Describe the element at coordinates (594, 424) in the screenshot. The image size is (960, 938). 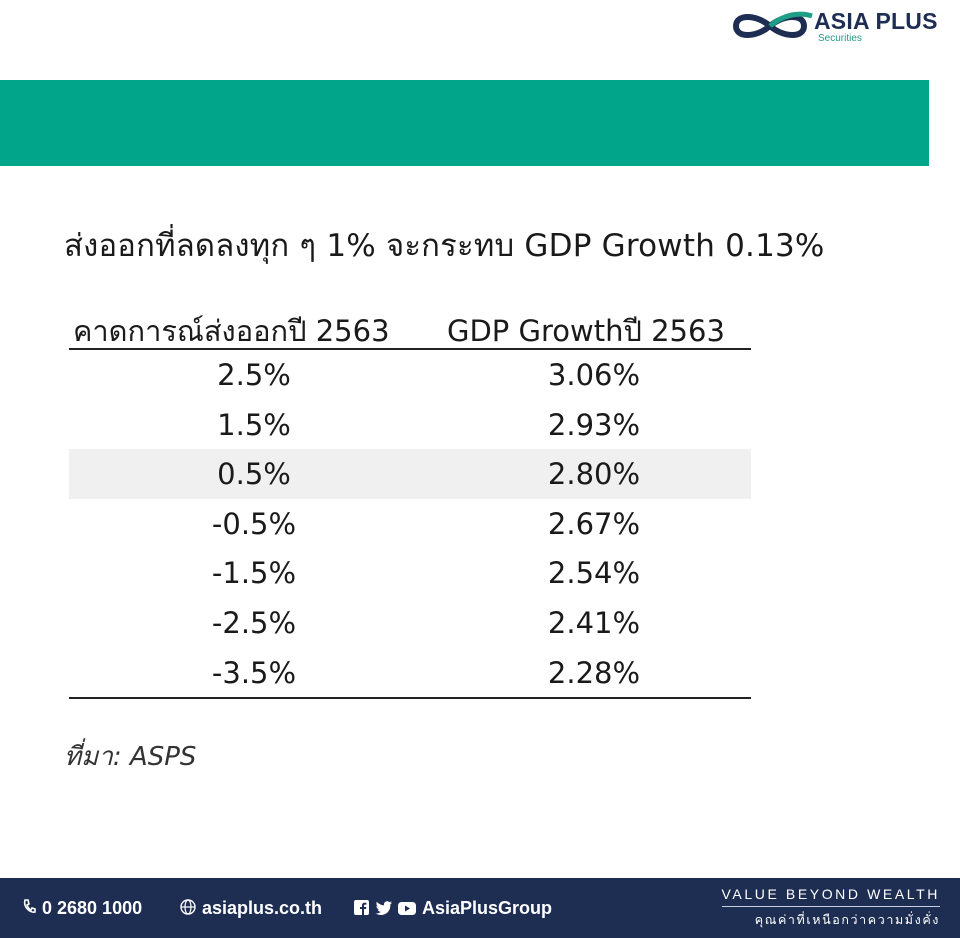
I see `gdp-value: 2.93%` at that location.